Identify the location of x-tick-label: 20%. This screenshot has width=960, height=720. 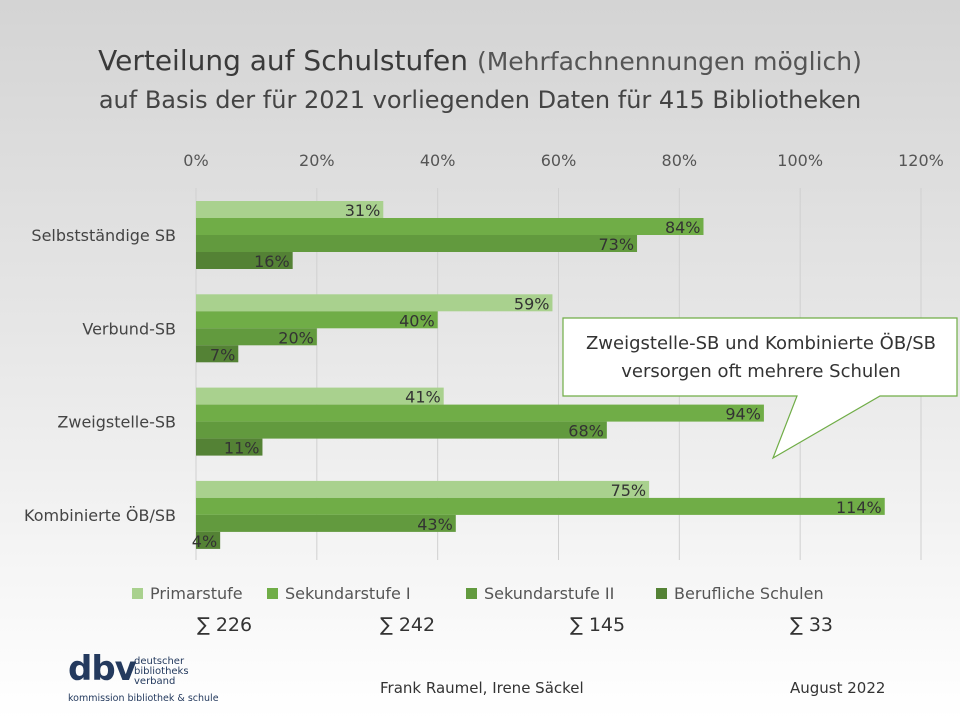
(317, 160).